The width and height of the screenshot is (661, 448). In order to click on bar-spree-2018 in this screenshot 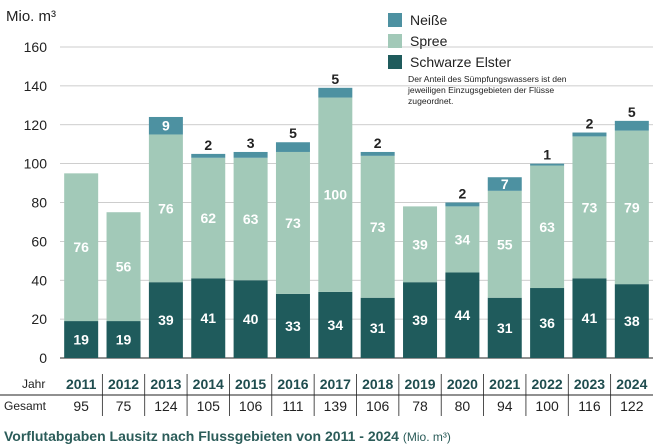, I will do `click(377, 226)`.